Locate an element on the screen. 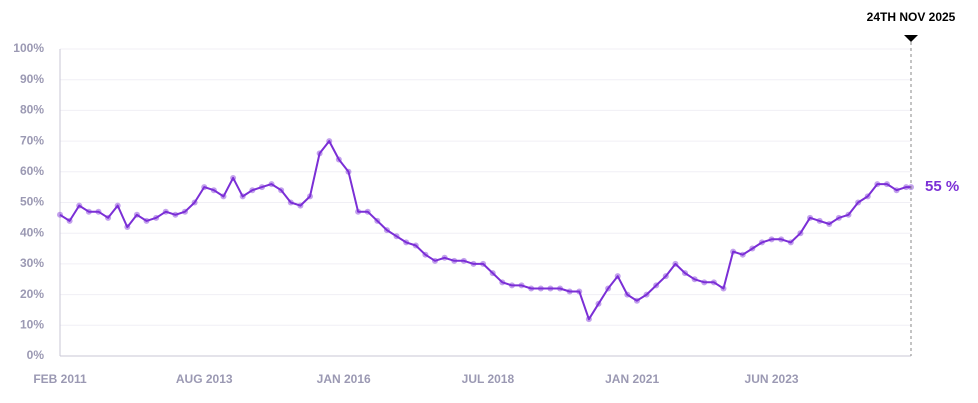  annotation-label: 24TH NOV 2025 is located at coordinates (911, 17).